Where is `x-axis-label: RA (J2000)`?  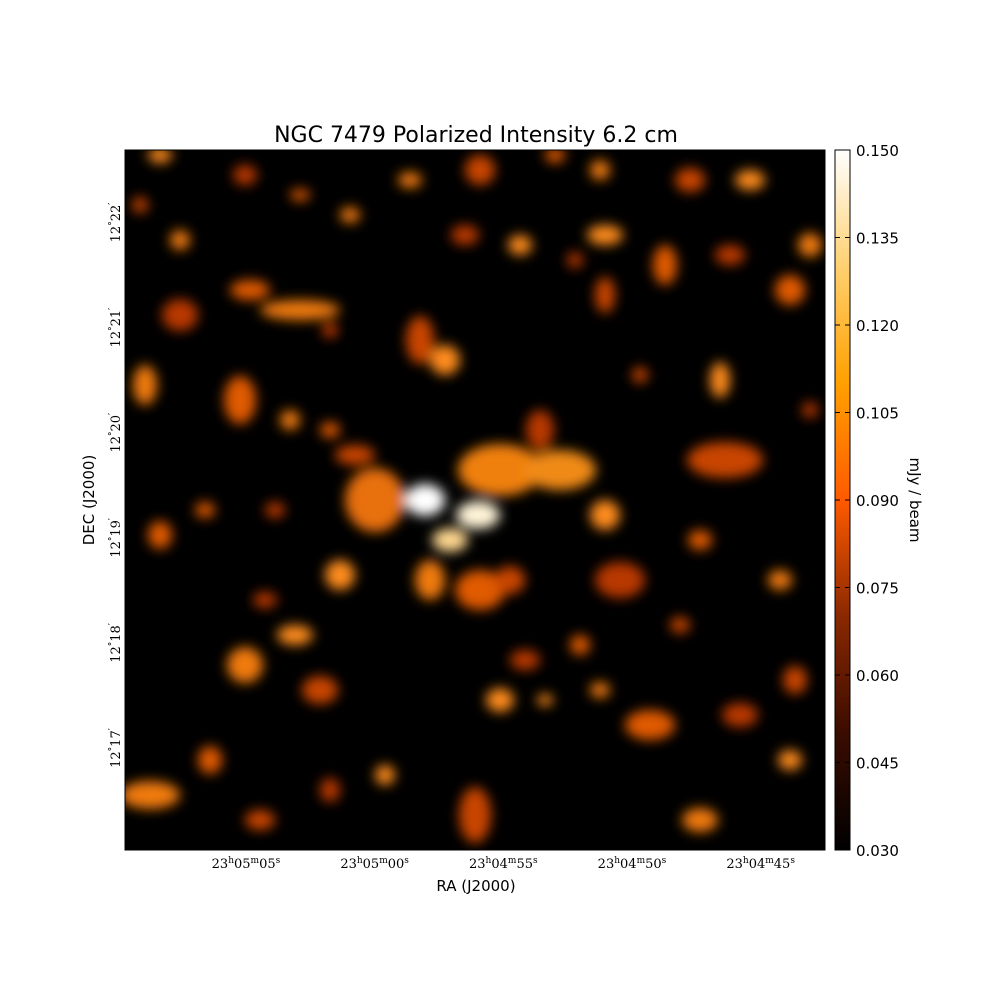 x-axis-label: RA (J2000) is located at coordinates (475, 886).